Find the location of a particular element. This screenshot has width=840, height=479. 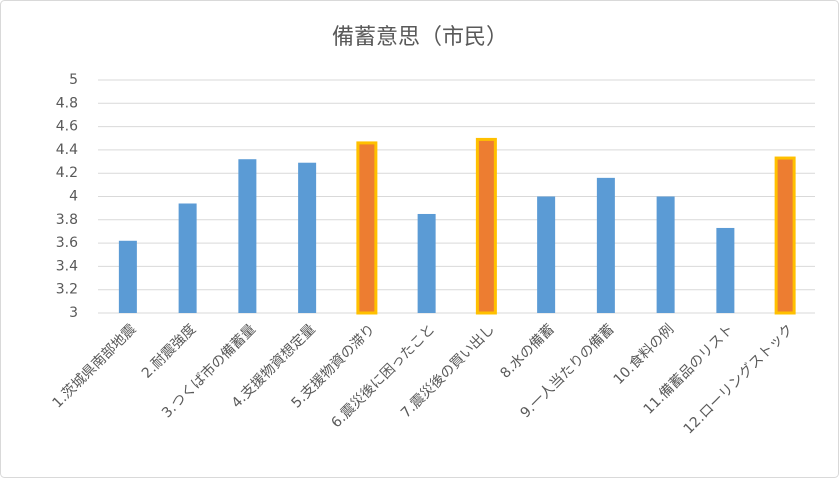

y-tick-label: 3 is located at coordinates (73, 313).